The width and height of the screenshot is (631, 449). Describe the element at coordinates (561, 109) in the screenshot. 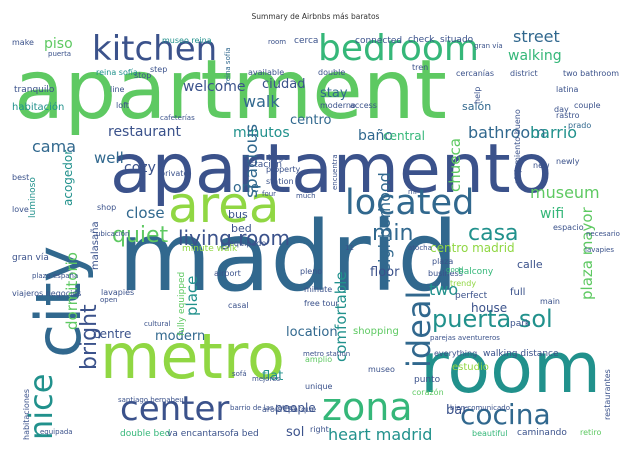

I see `cloud-word: day` at that location.